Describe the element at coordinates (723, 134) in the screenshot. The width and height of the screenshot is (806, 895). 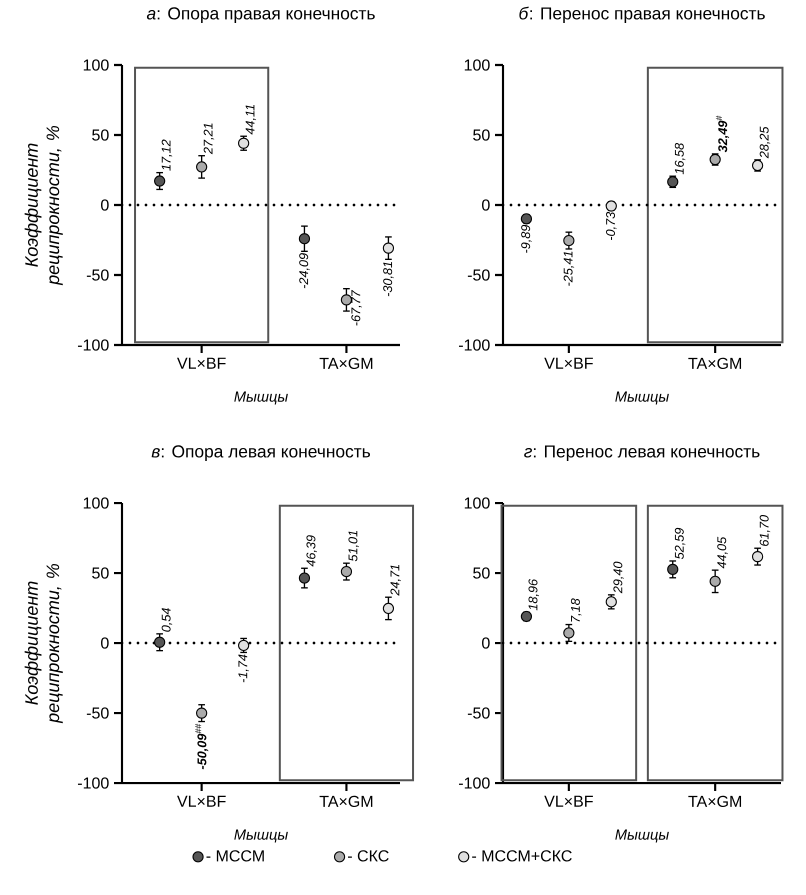
I see `data-label: 32,49$^{#}$` at that location.